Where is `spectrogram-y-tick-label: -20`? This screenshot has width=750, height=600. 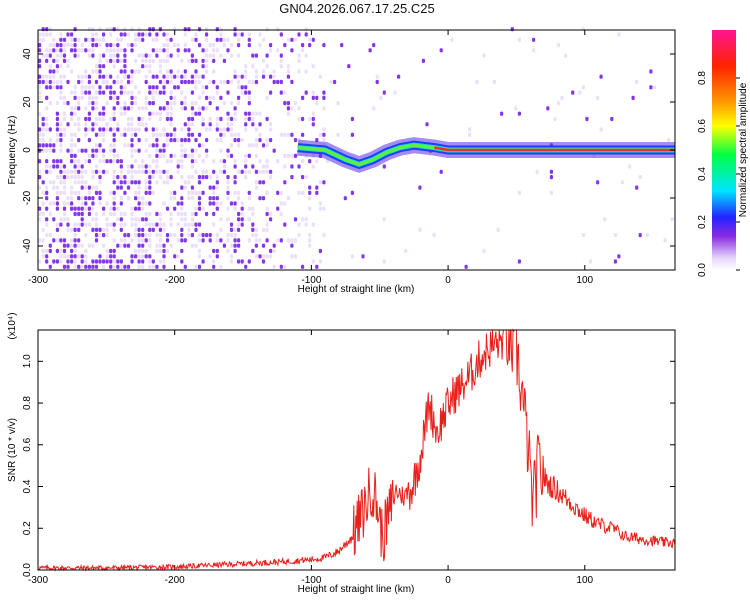
spectrogram-y-tick-label: -20 is located at coordinates (27, 197).